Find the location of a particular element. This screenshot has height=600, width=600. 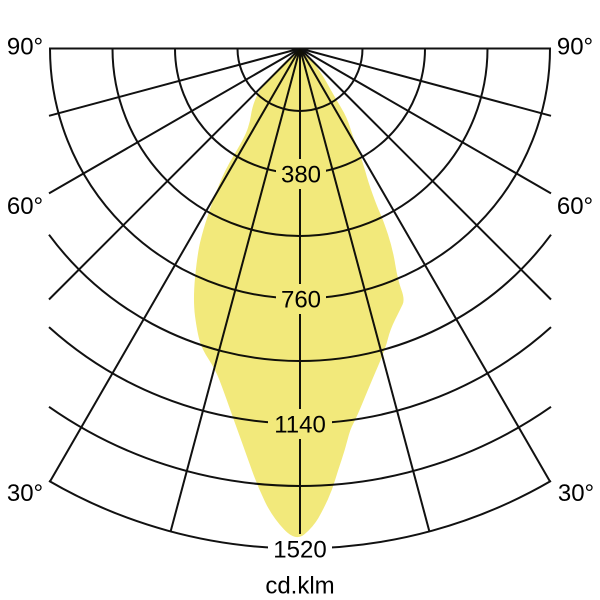

angle-label-left-30: 30° is located at coordinates (25, 493).